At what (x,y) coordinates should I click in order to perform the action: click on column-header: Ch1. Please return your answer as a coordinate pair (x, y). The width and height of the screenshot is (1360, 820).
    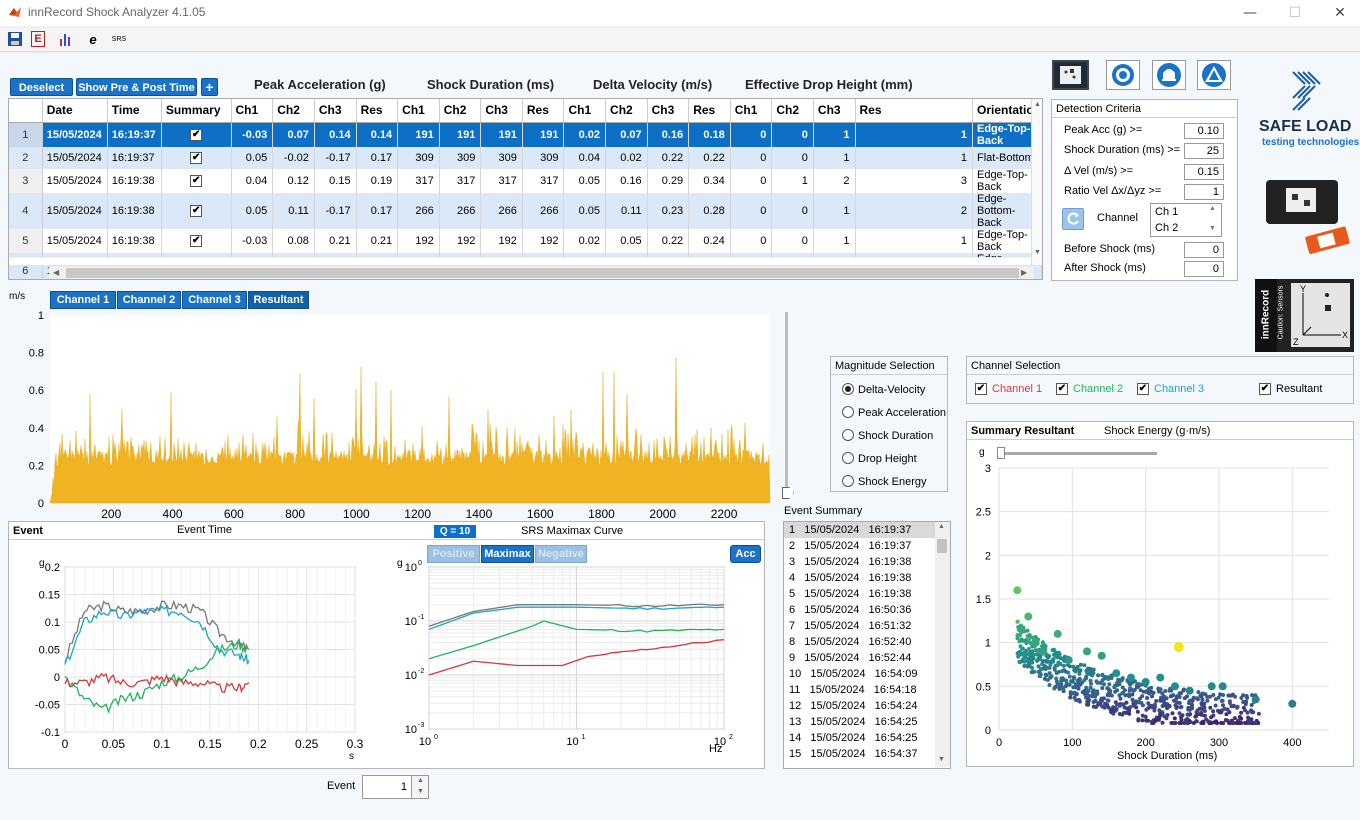
    Looking at the image, I should click on (585, 111).